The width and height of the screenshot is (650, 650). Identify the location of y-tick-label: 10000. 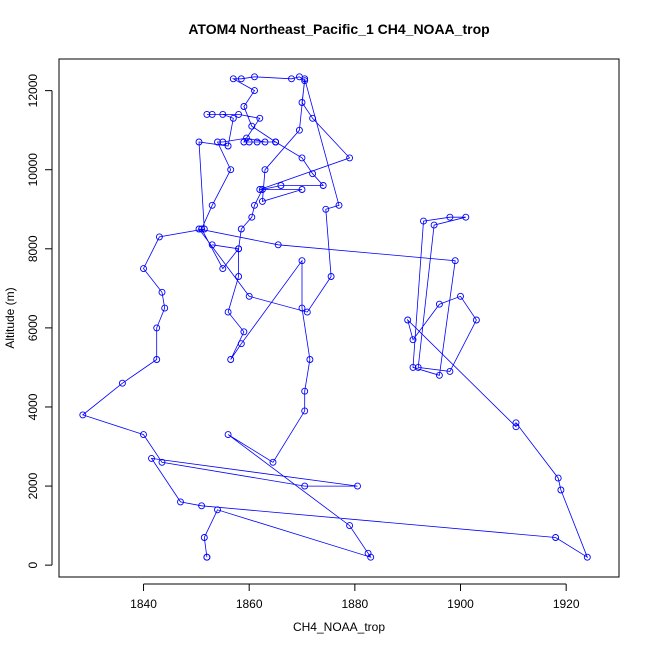
(33, 170).